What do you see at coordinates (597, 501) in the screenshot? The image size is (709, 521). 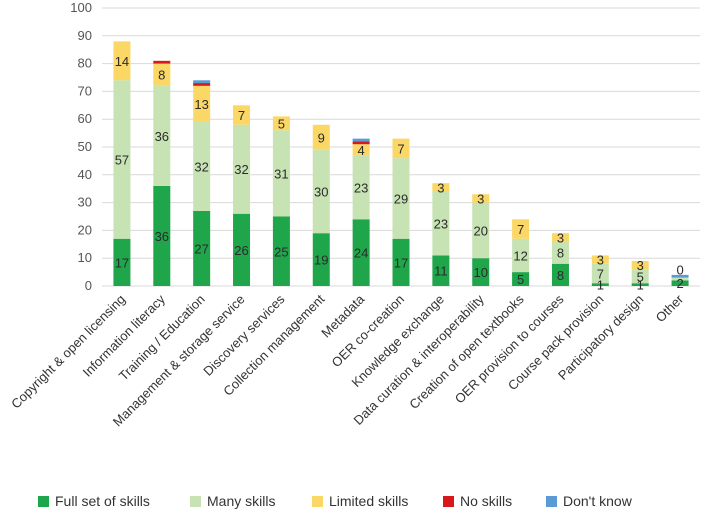 I see `legend-label: Don't know` at bounding box center [597, 501].